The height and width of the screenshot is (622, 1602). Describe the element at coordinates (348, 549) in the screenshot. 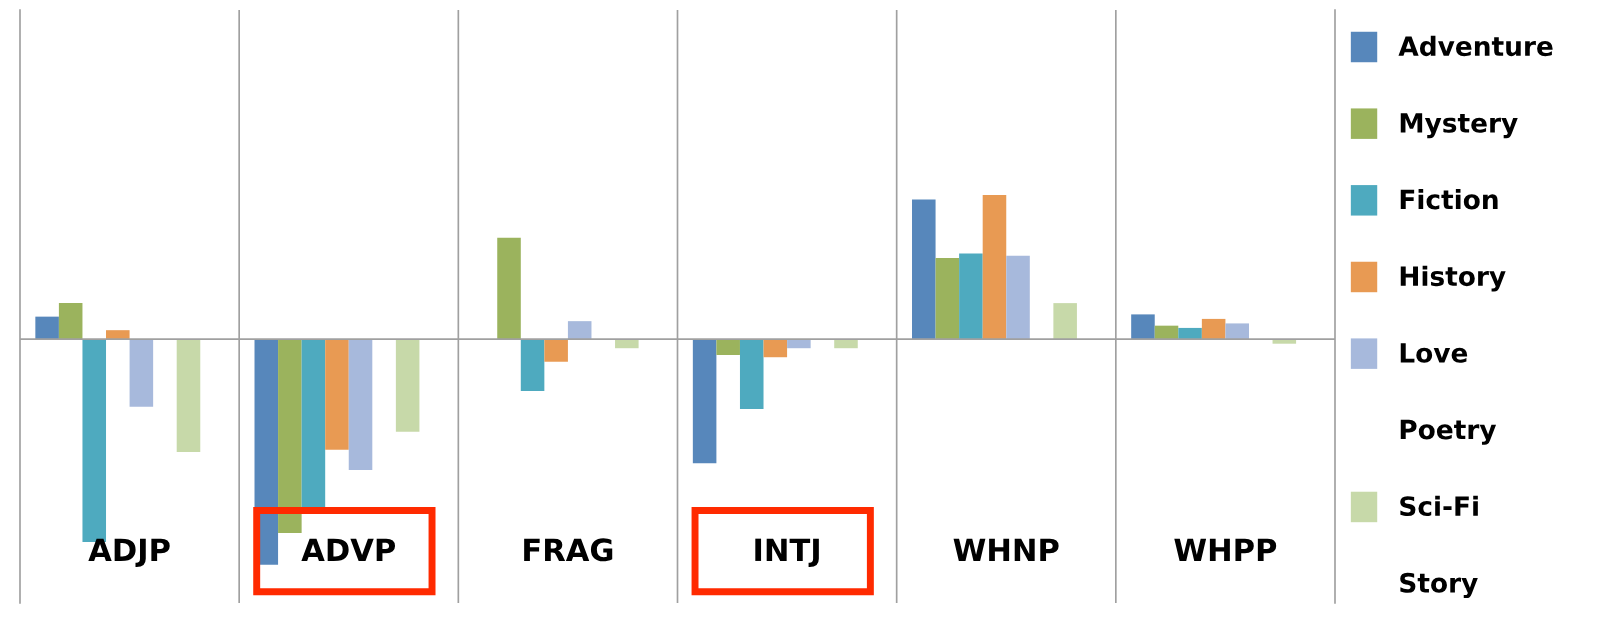

I see `x-tick-label: ADVP` at that location.